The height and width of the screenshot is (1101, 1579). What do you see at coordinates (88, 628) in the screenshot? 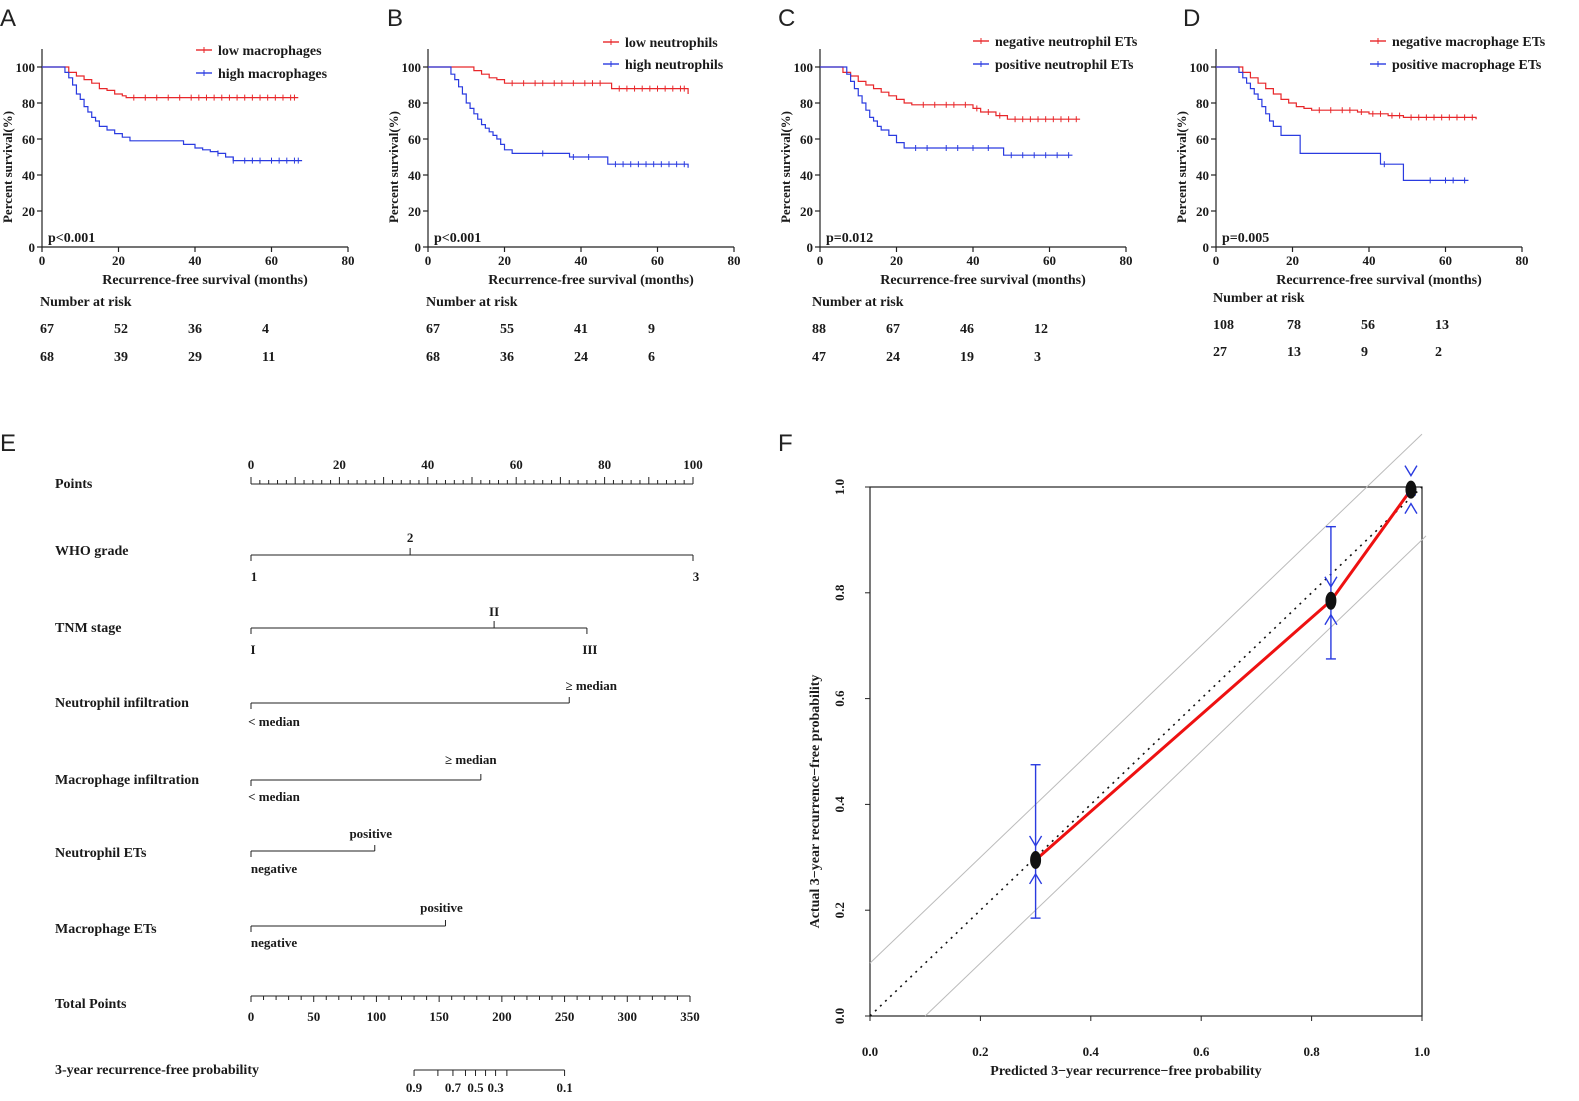
I see `nomogram-row-label: TNM stage` at bounding box center [88, 628].